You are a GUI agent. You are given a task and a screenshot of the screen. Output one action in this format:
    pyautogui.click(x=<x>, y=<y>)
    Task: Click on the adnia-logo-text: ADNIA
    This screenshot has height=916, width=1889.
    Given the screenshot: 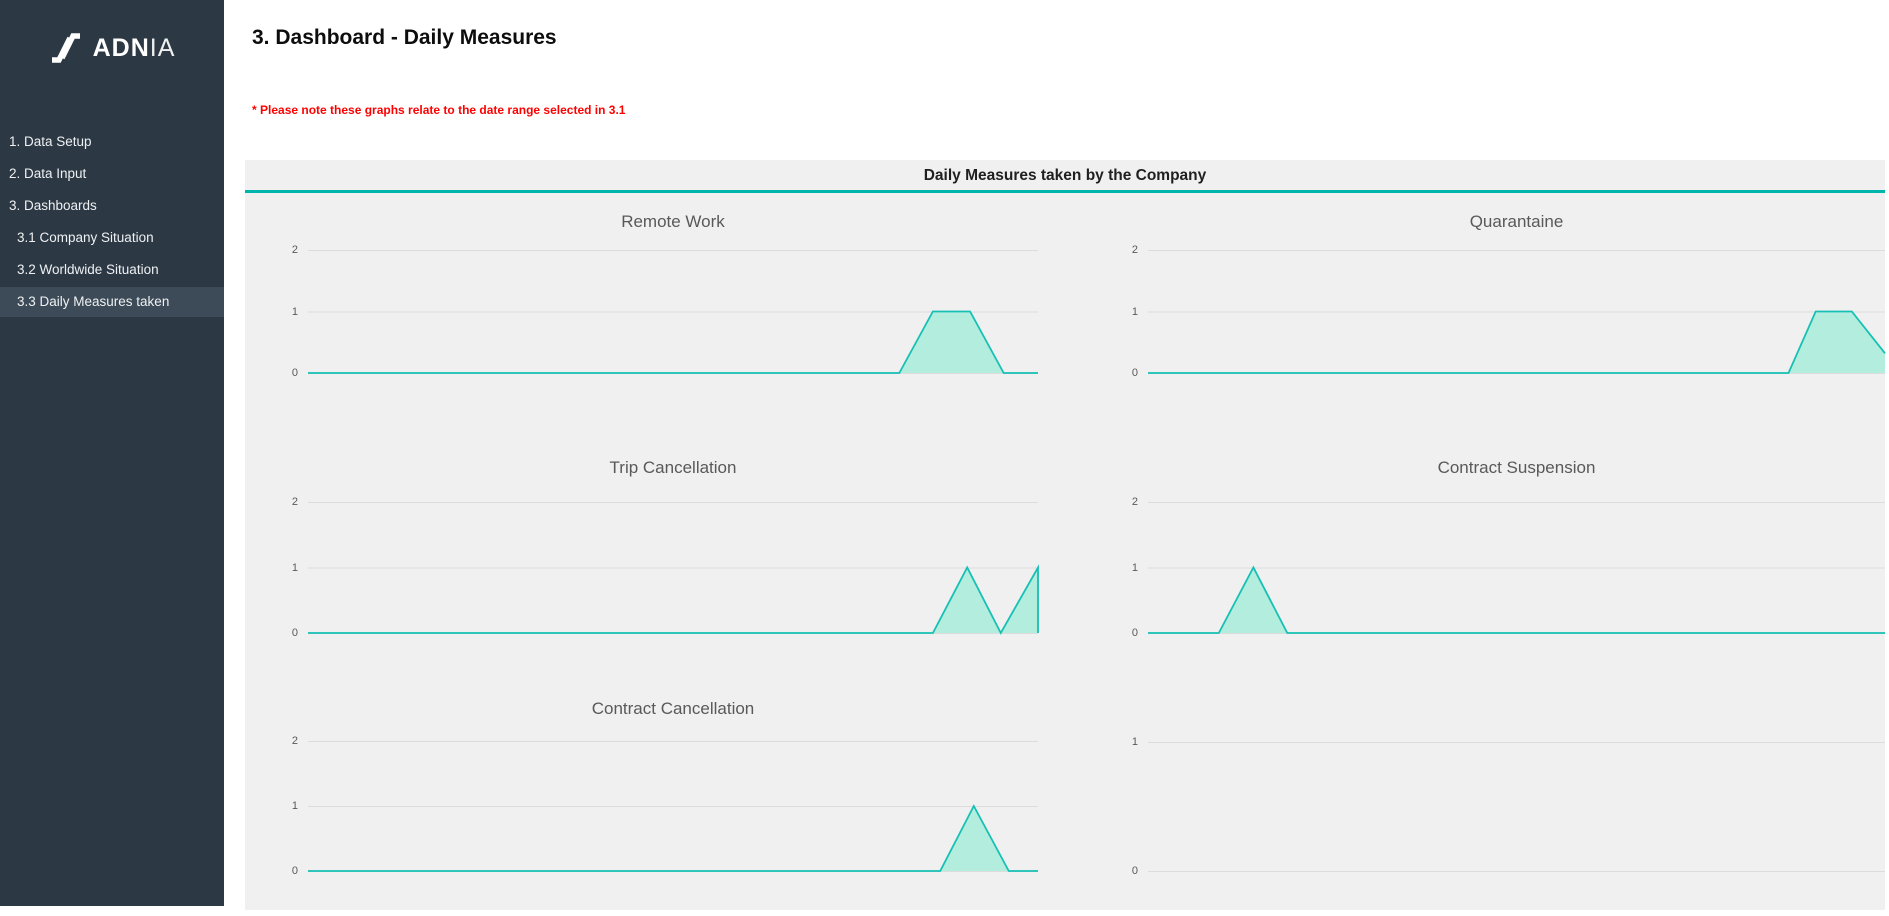 What is the action you would take?
    pyautogui.click(x=134, y=47)
    